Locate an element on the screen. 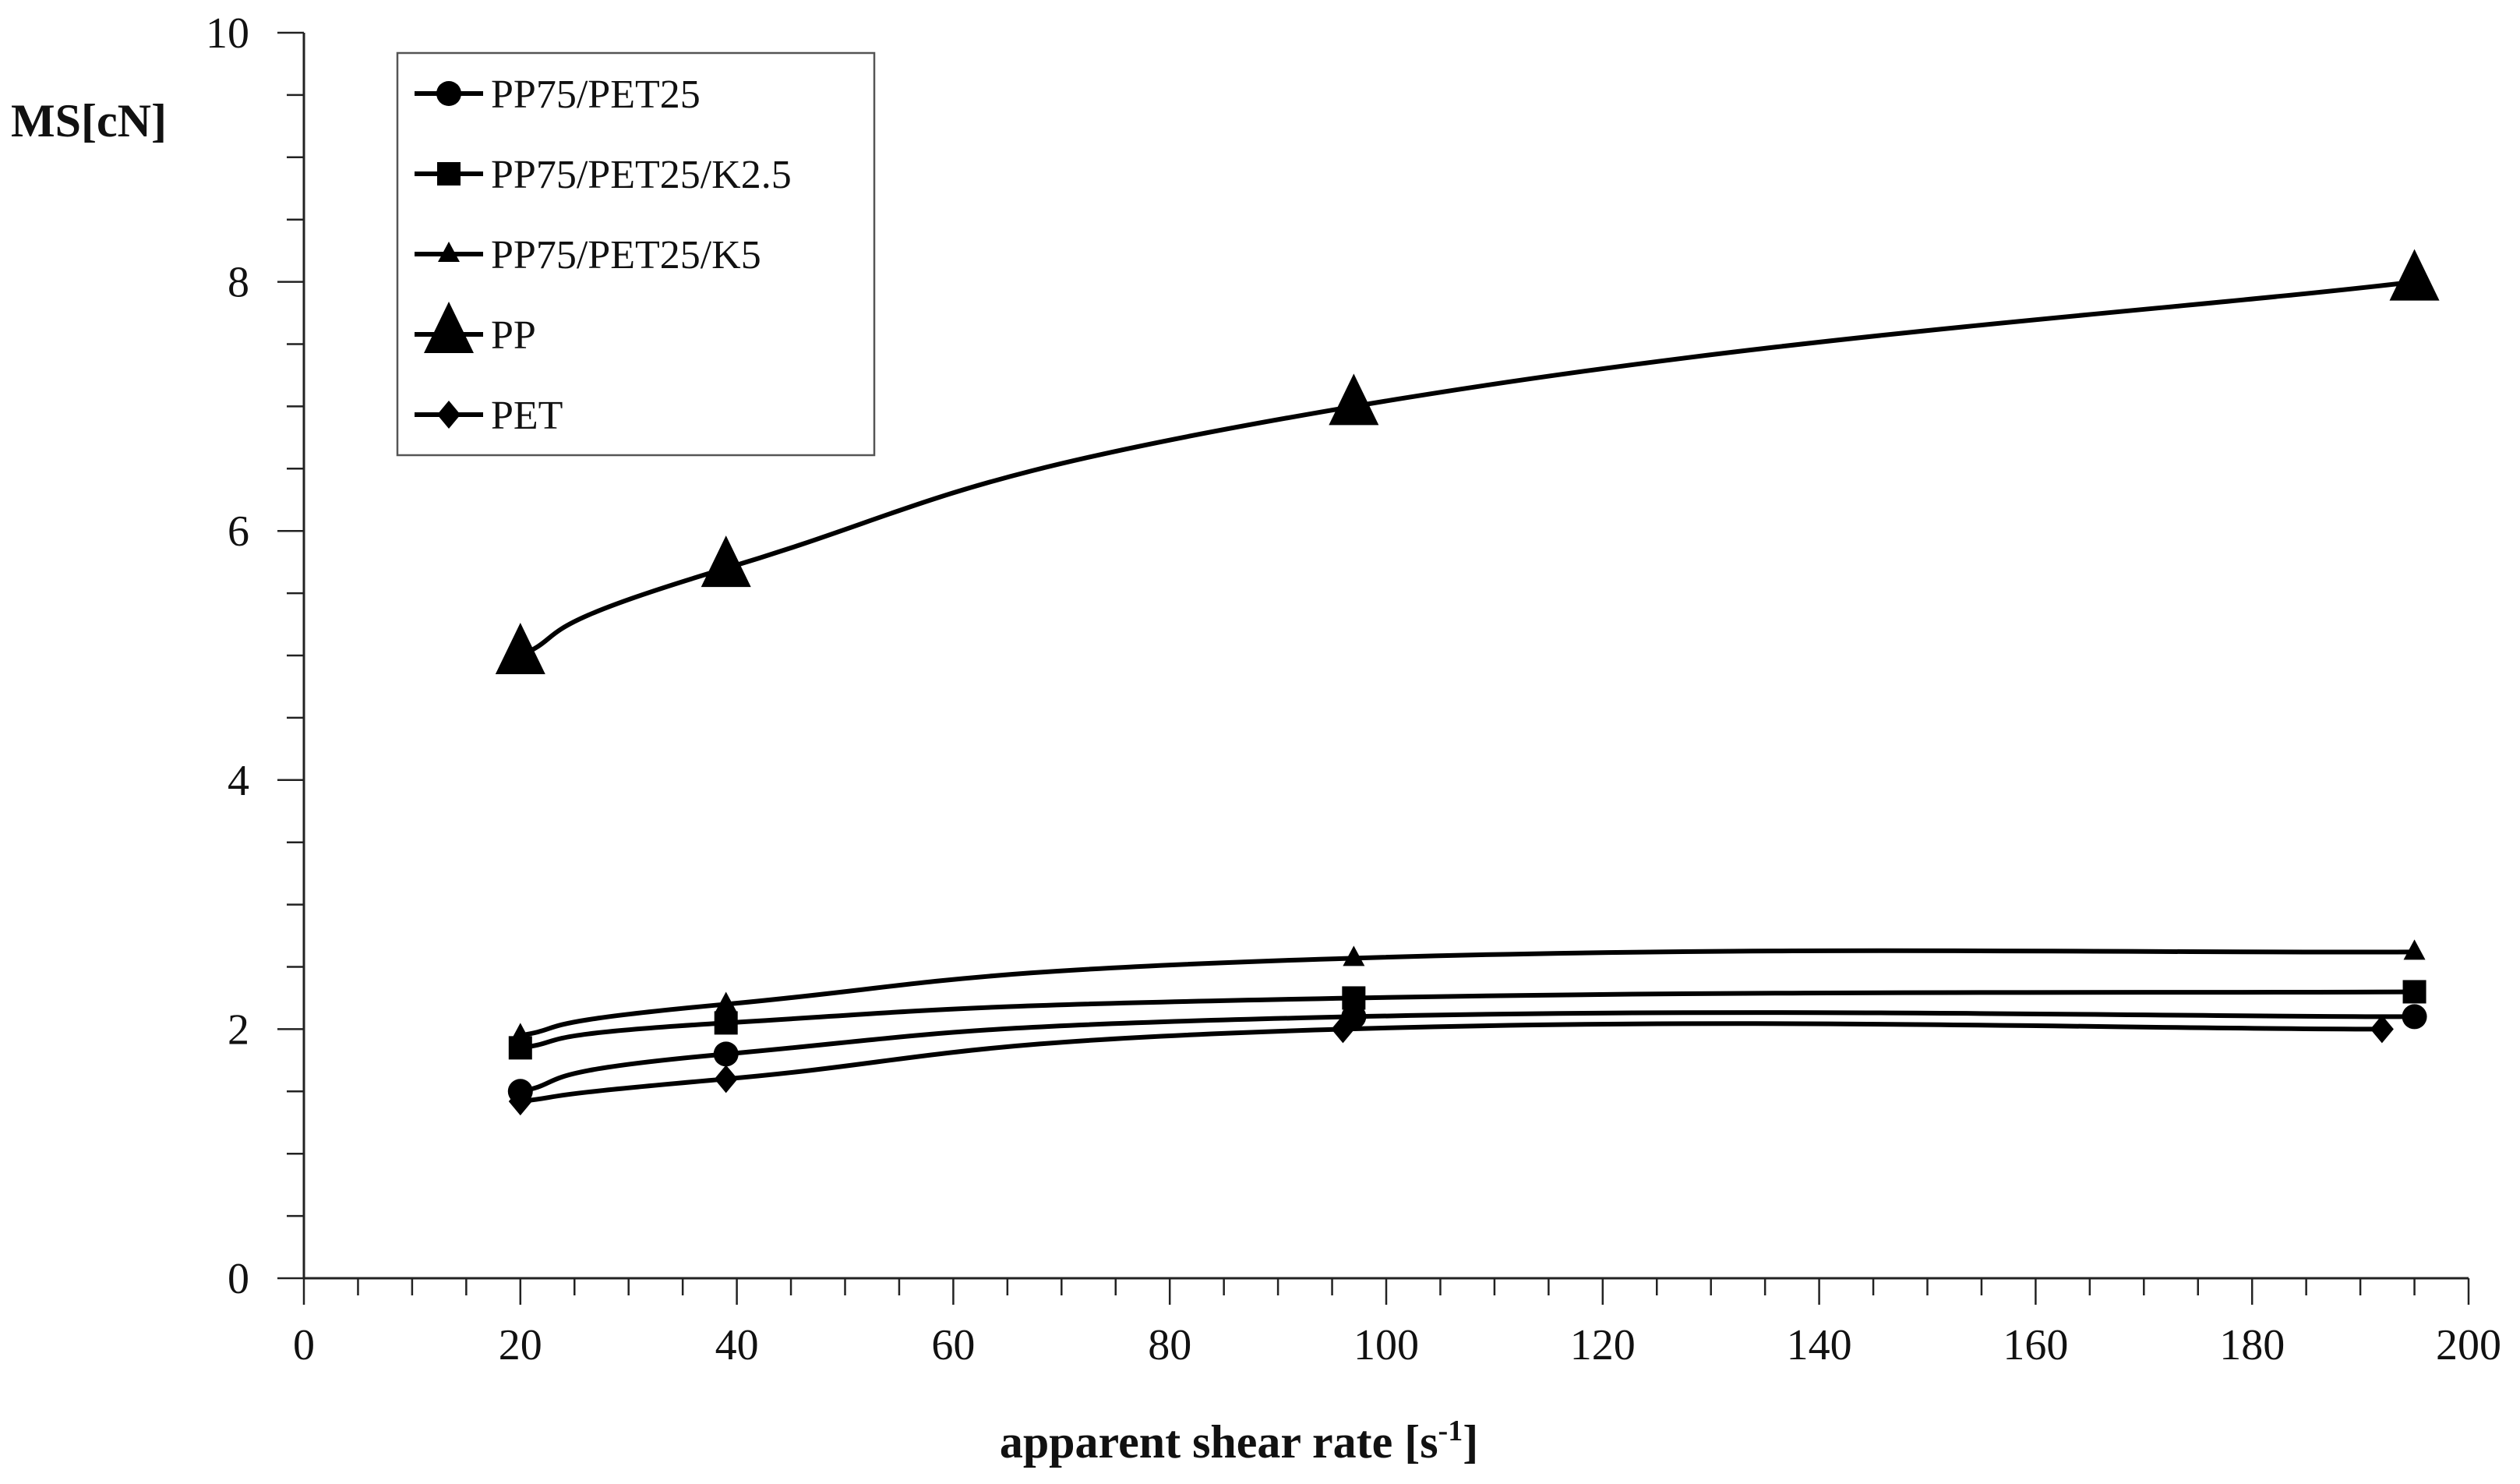 The image size is (2520, 1484). x-tick-label: 40 is located at coordinates (737, 1345).